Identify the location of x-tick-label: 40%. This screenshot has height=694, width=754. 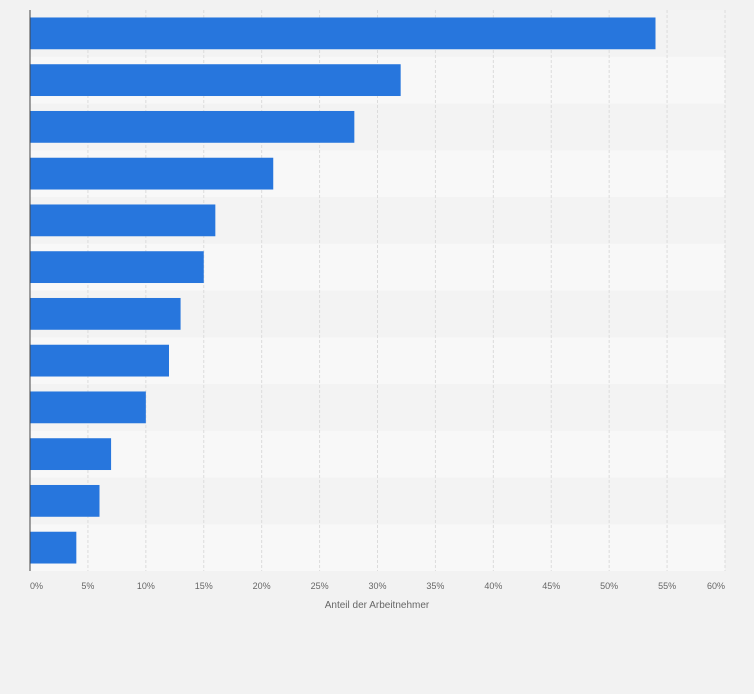
(493, 586).